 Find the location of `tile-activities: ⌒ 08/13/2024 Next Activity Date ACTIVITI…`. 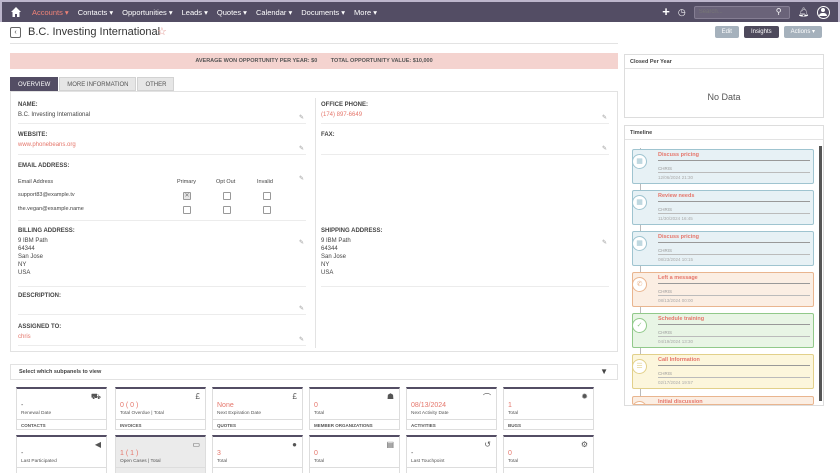

tile-activities: ⌒ 08/13/2024 Next Activity Date ACTIVITI… is located at coordinates (451, 408).